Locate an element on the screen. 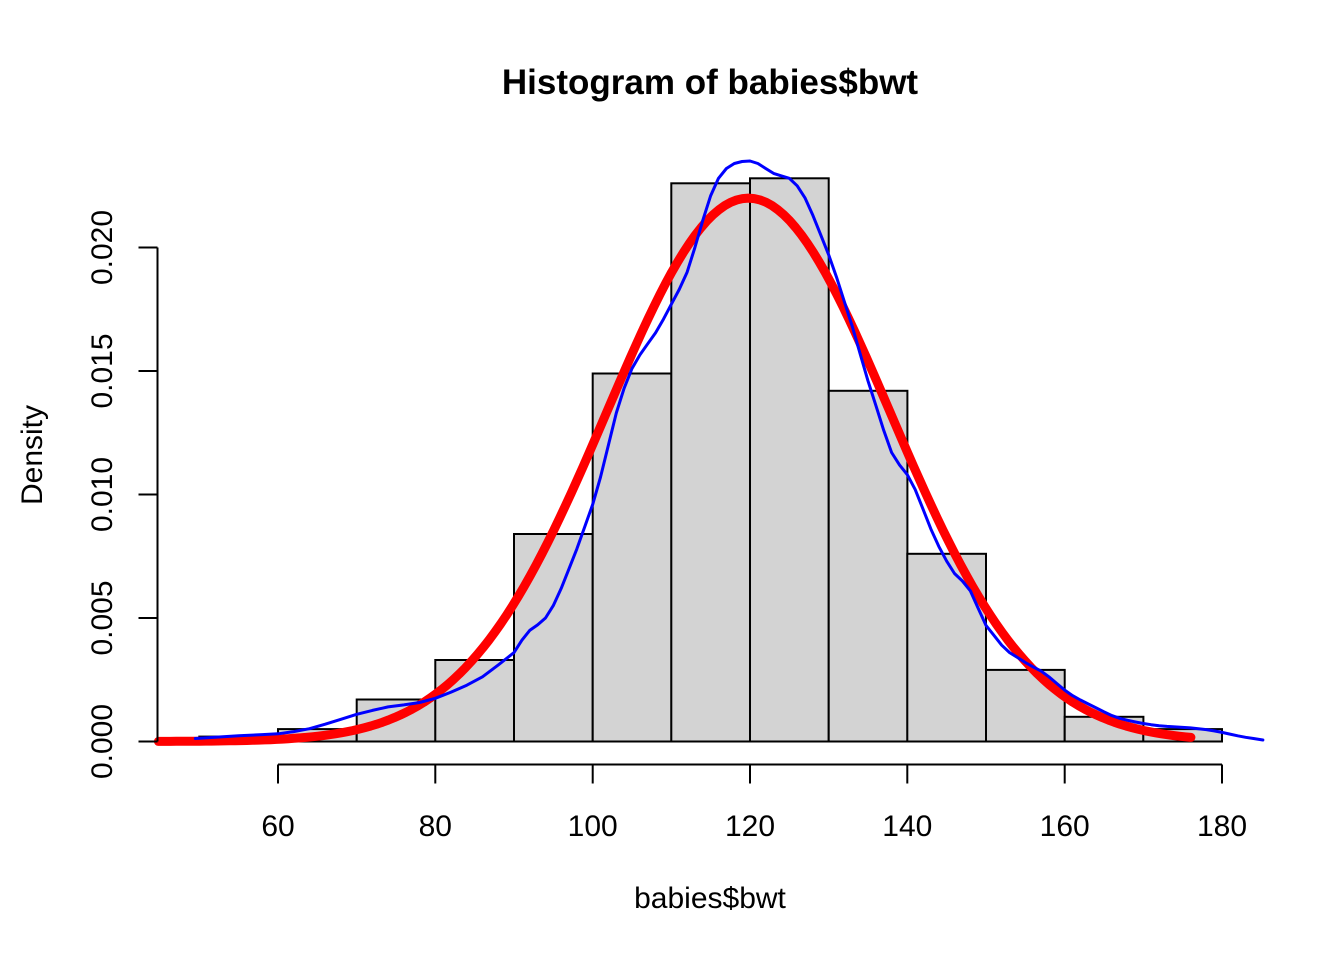 Image resolution: width=1344 pixels, height=960 pixels. y-axis: 0.000 0.005 0.010 0.015 0.020 is located at coordinates (122, 494).